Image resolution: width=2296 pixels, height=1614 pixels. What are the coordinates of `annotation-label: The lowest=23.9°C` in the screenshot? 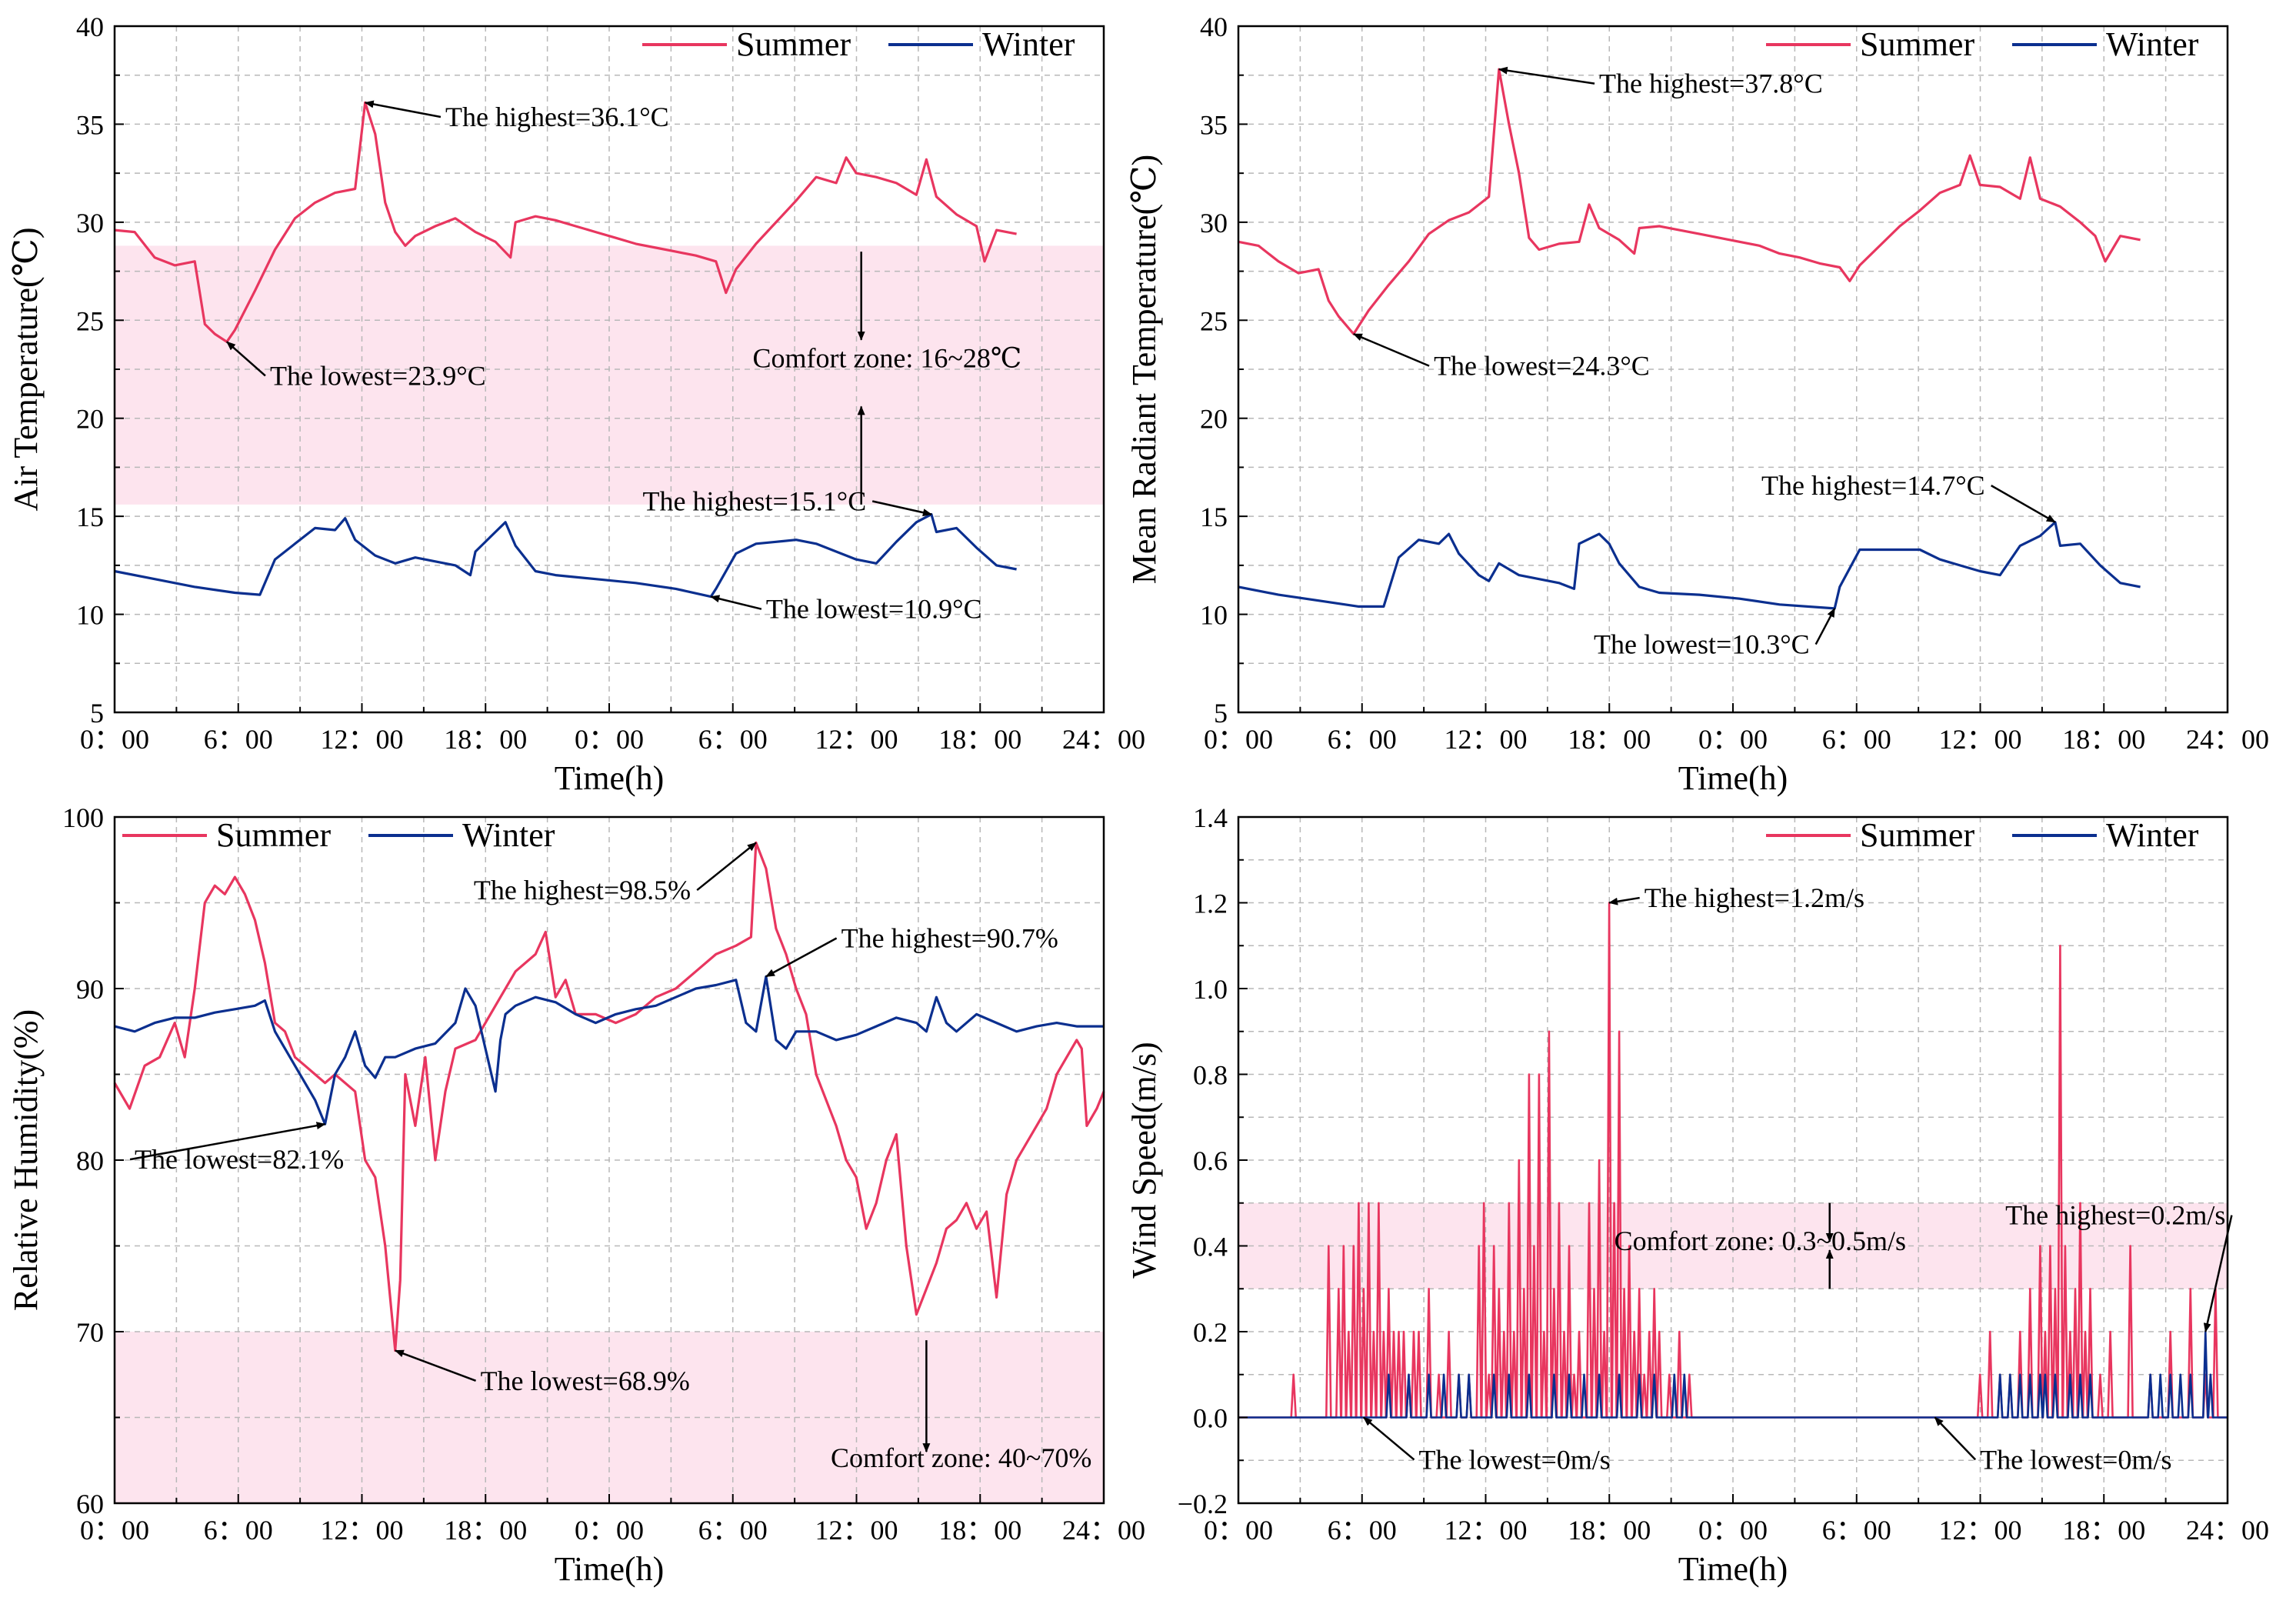 It's located at (378, 375).